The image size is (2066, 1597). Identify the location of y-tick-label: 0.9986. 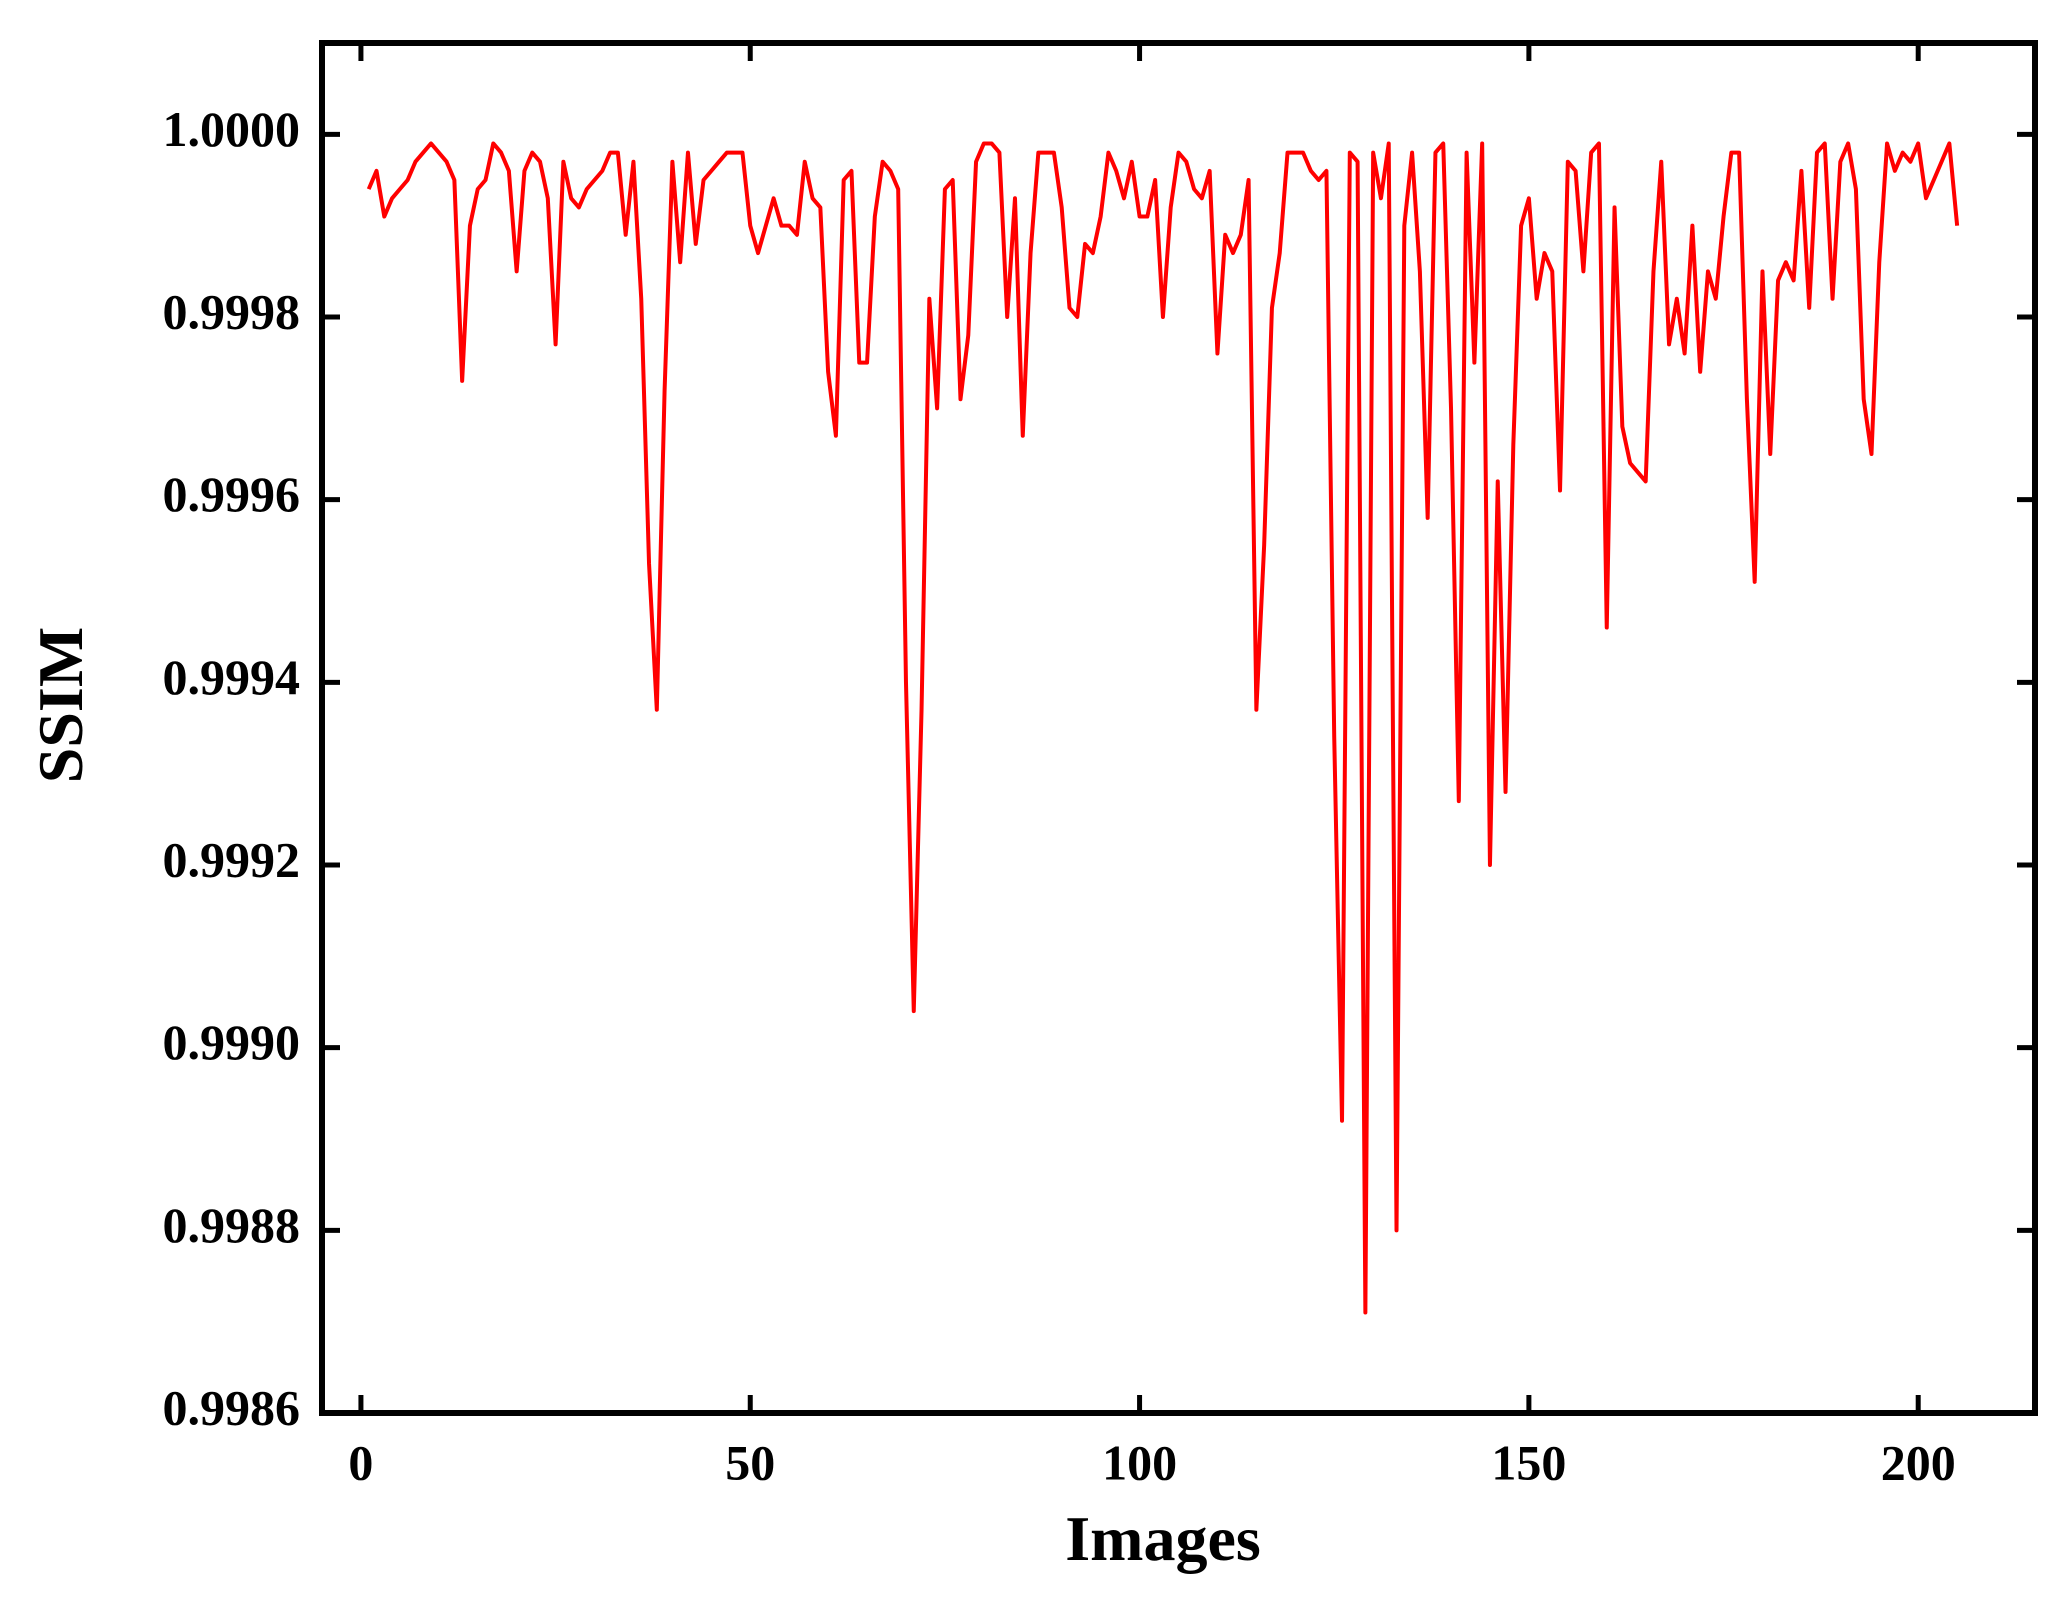
(232, 1407).